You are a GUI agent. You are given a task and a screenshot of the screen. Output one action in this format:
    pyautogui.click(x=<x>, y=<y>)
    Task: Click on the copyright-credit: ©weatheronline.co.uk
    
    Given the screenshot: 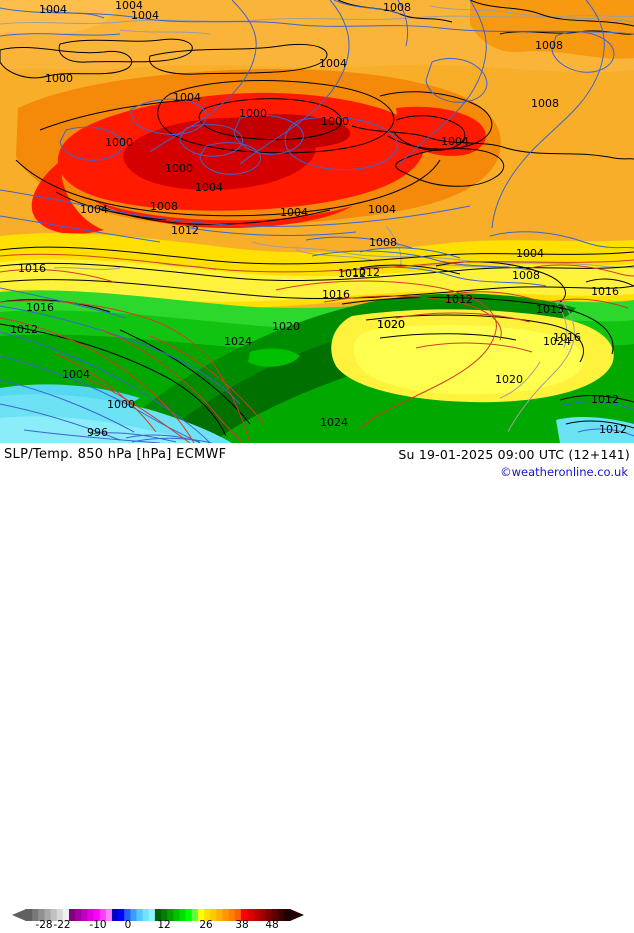 What is the action you would take?
    pyautogui.click(x=564, y=472)
    